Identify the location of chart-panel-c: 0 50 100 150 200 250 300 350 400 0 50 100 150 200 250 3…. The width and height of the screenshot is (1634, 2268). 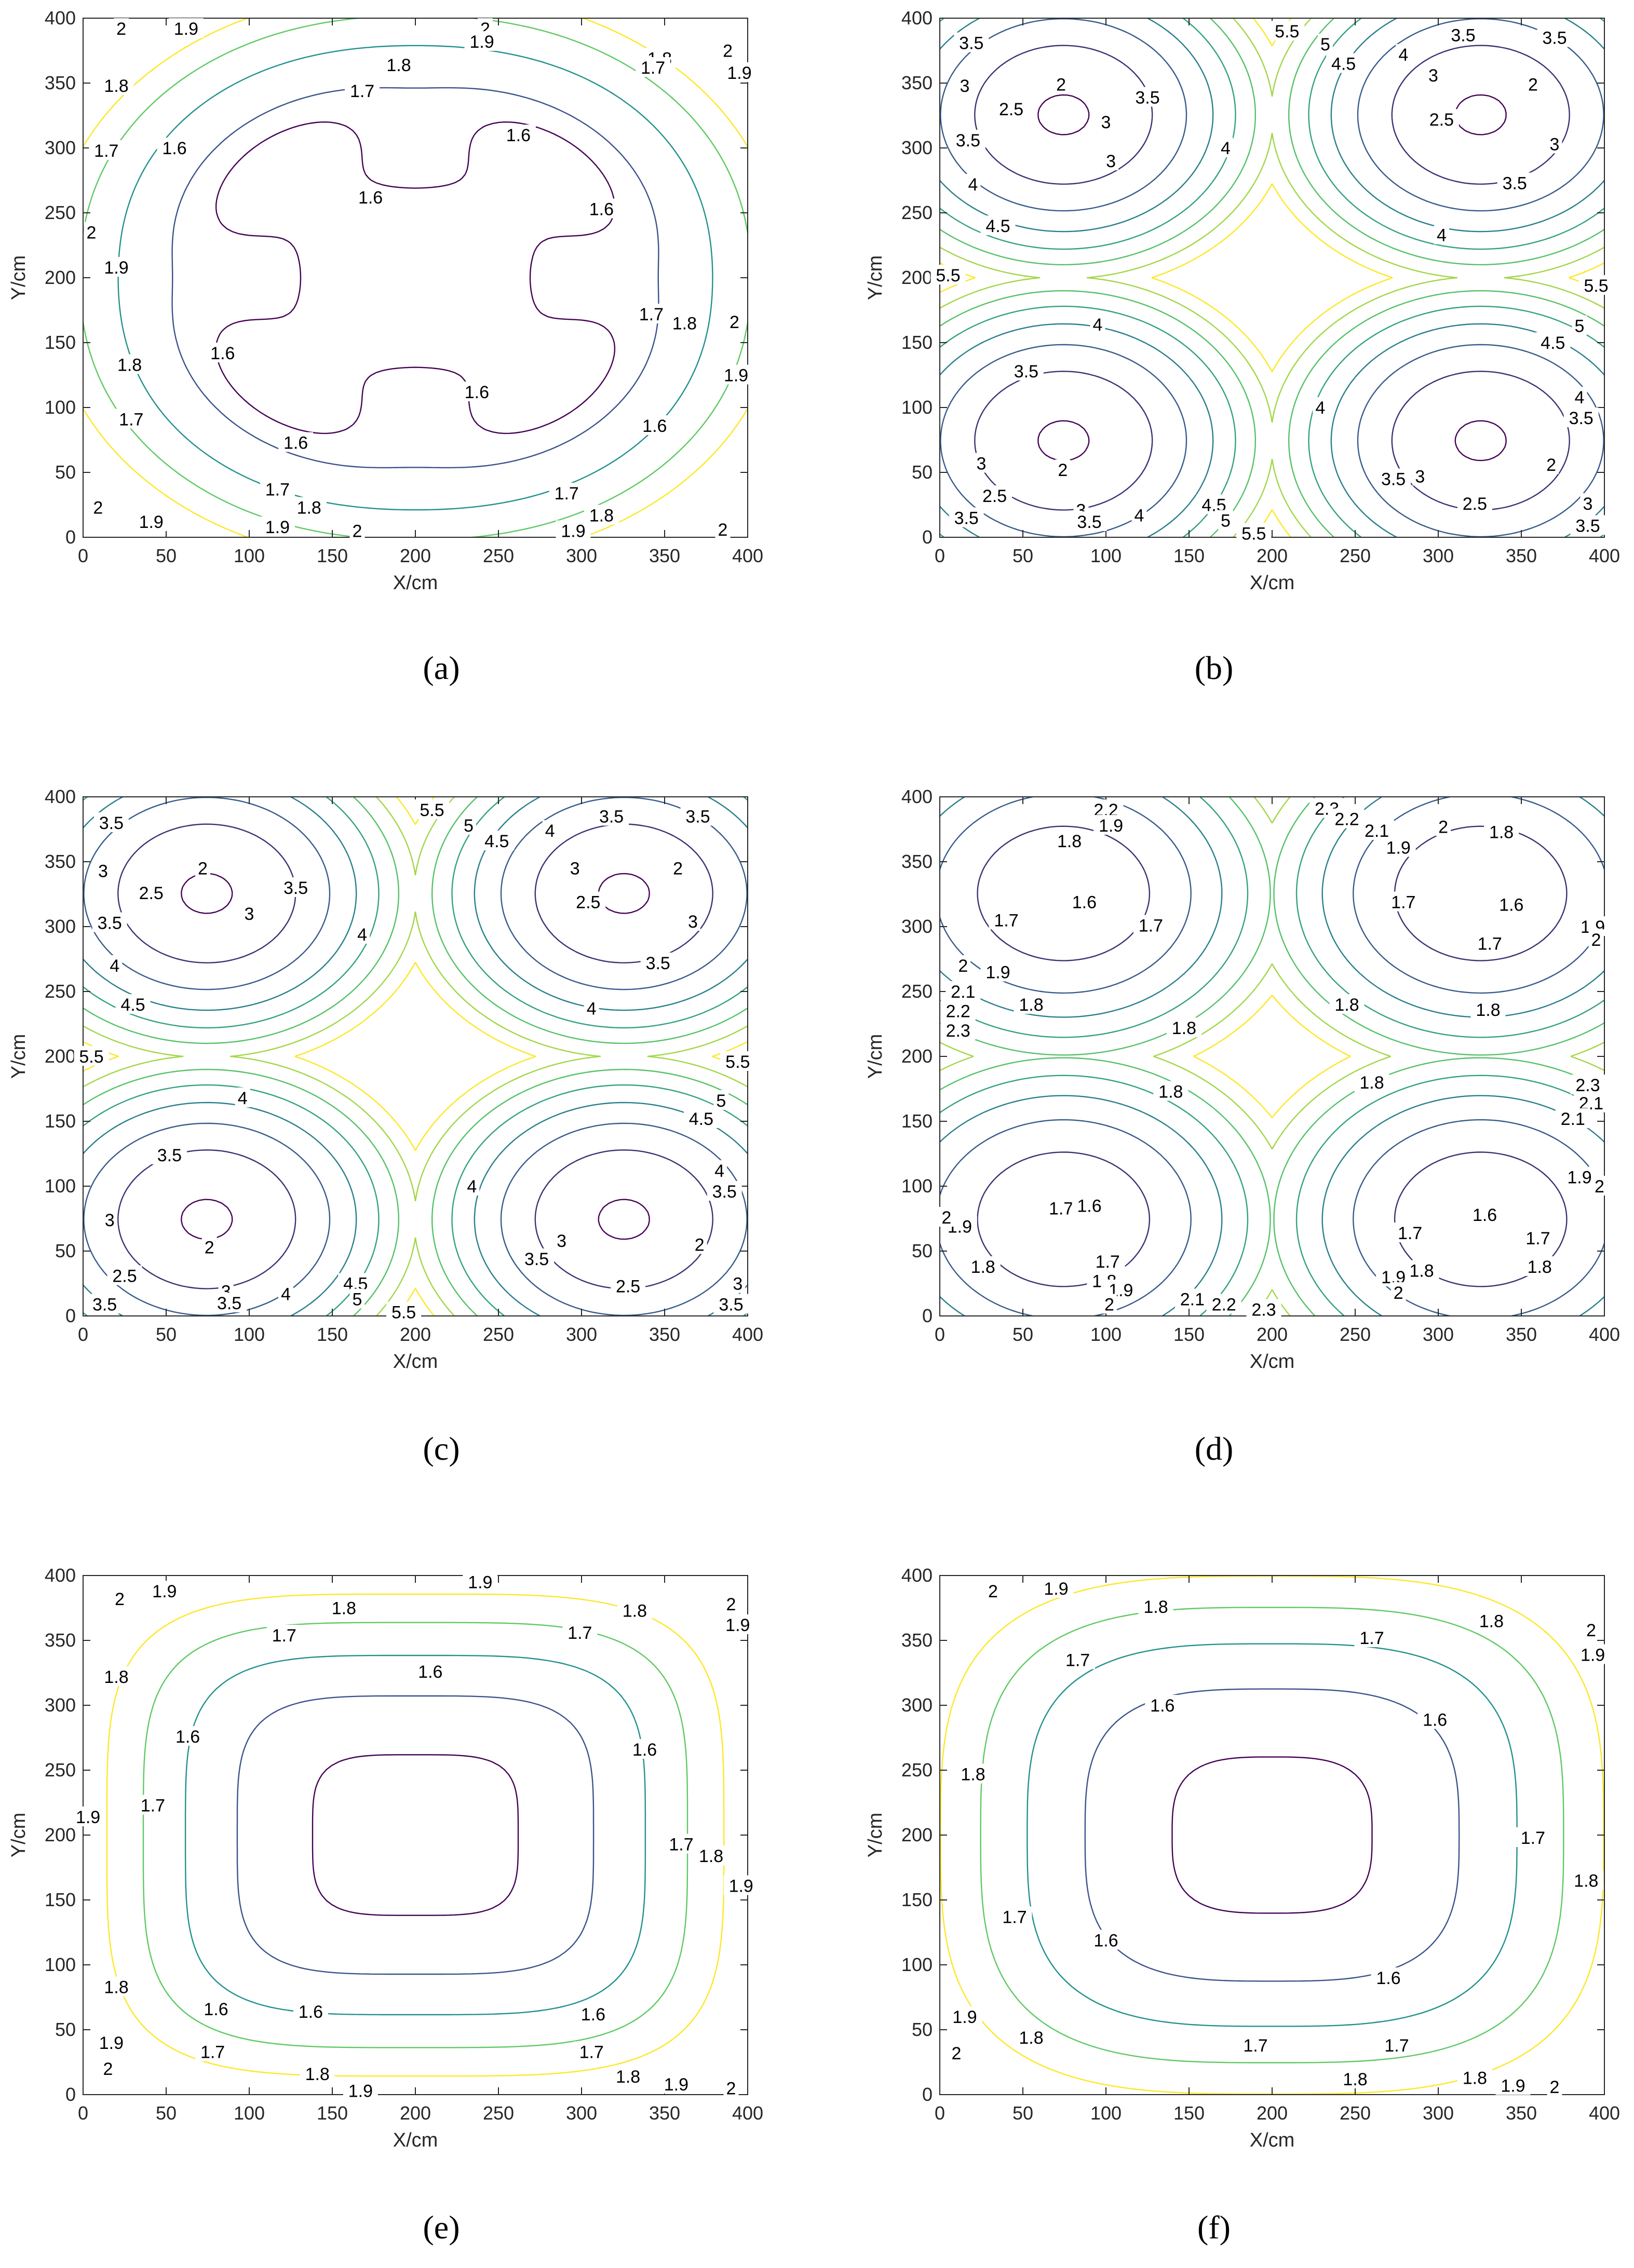
(389, 1085).